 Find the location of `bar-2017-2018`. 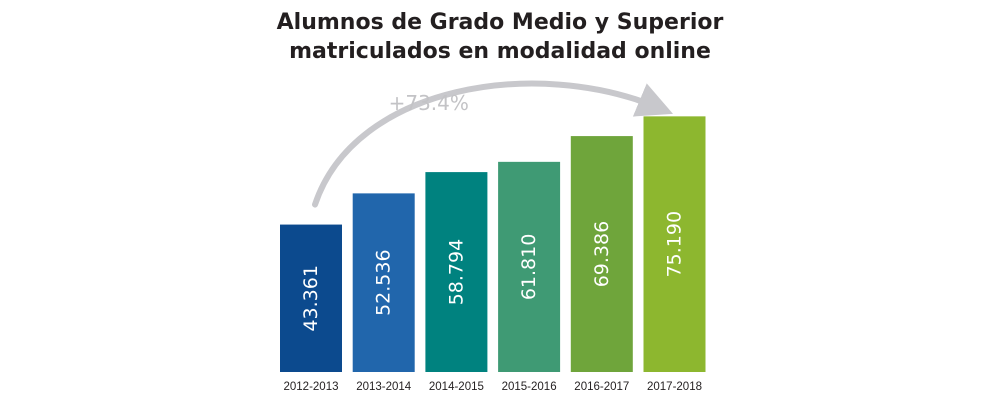

bar-2017-2018 is located at coordinates (674, 244).